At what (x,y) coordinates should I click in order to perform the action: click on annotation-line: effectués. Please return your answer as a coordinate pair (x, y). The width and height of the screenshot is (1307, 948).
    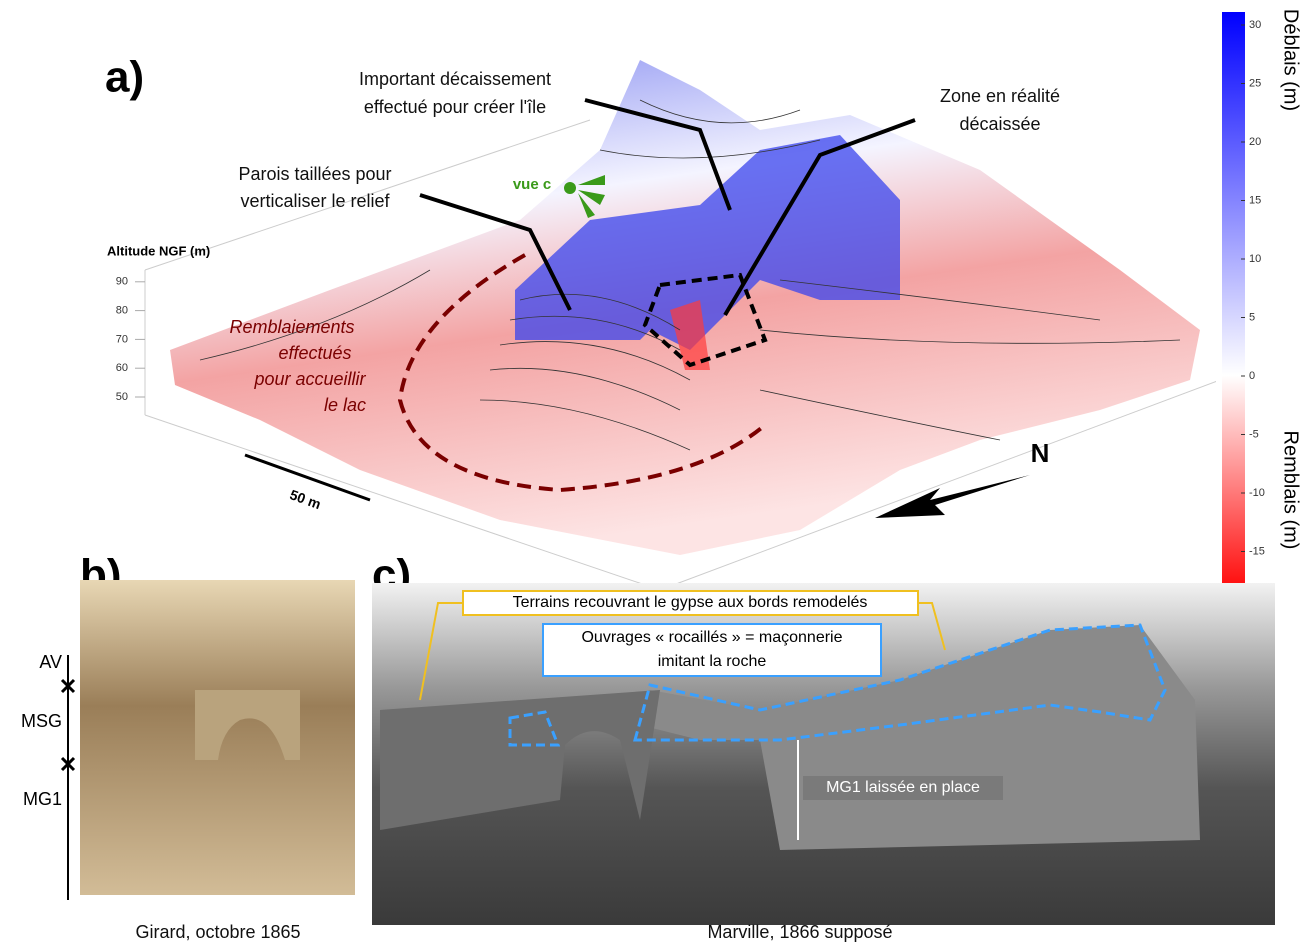
    Looking at the image, I should click on (314, 353).